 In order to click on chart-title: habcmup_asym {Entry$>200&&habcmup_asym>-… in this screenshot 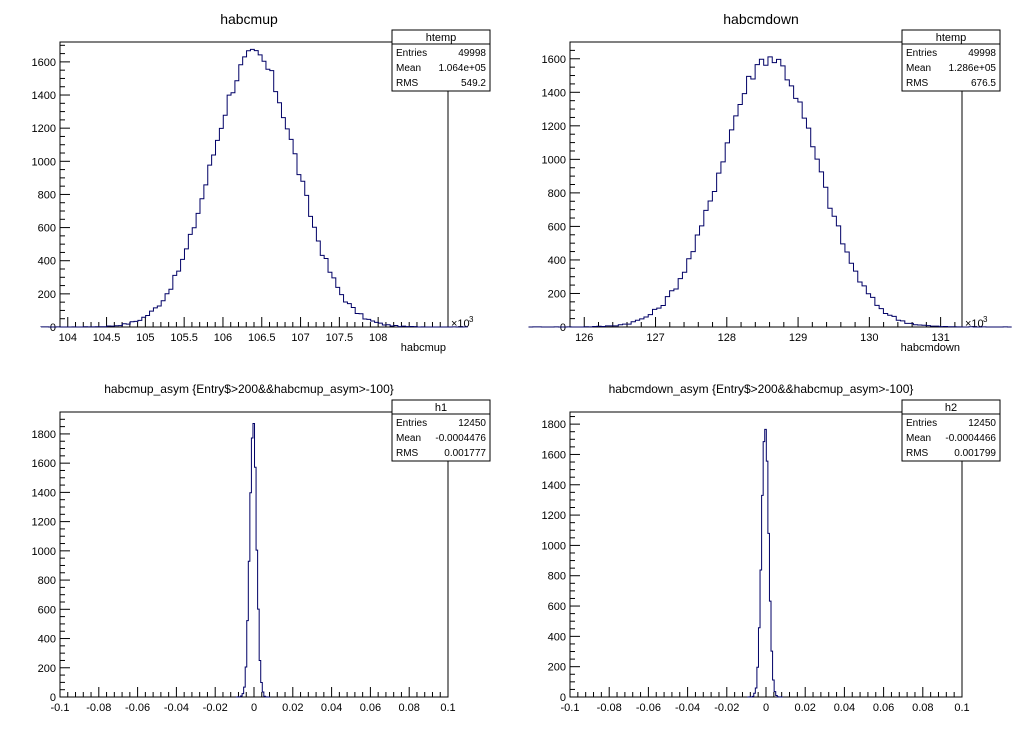, I will do `click(249, 389)`.